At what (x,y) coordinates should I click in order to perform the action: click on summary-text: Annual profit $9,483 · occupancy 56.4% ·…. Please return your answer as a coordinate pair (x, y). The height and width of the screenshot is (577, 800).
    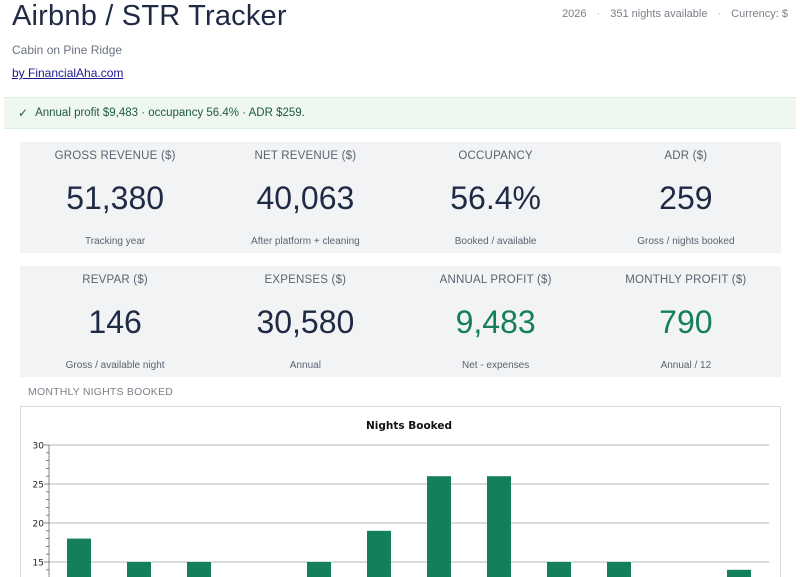
    Looking at the image, I should click on (170, 113).